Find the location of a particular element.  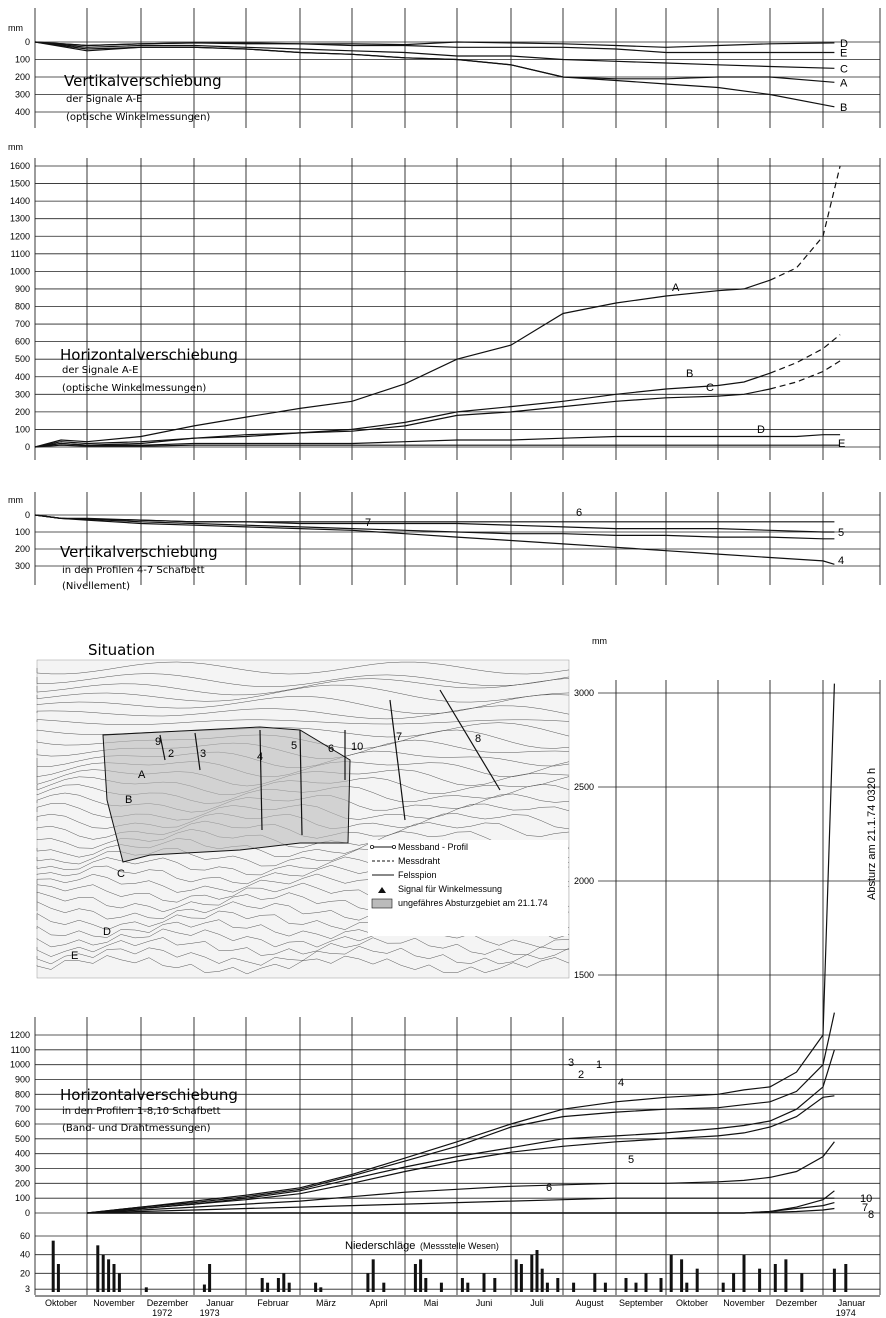

tick-label: 400 is located at coordinates (22, 1154).